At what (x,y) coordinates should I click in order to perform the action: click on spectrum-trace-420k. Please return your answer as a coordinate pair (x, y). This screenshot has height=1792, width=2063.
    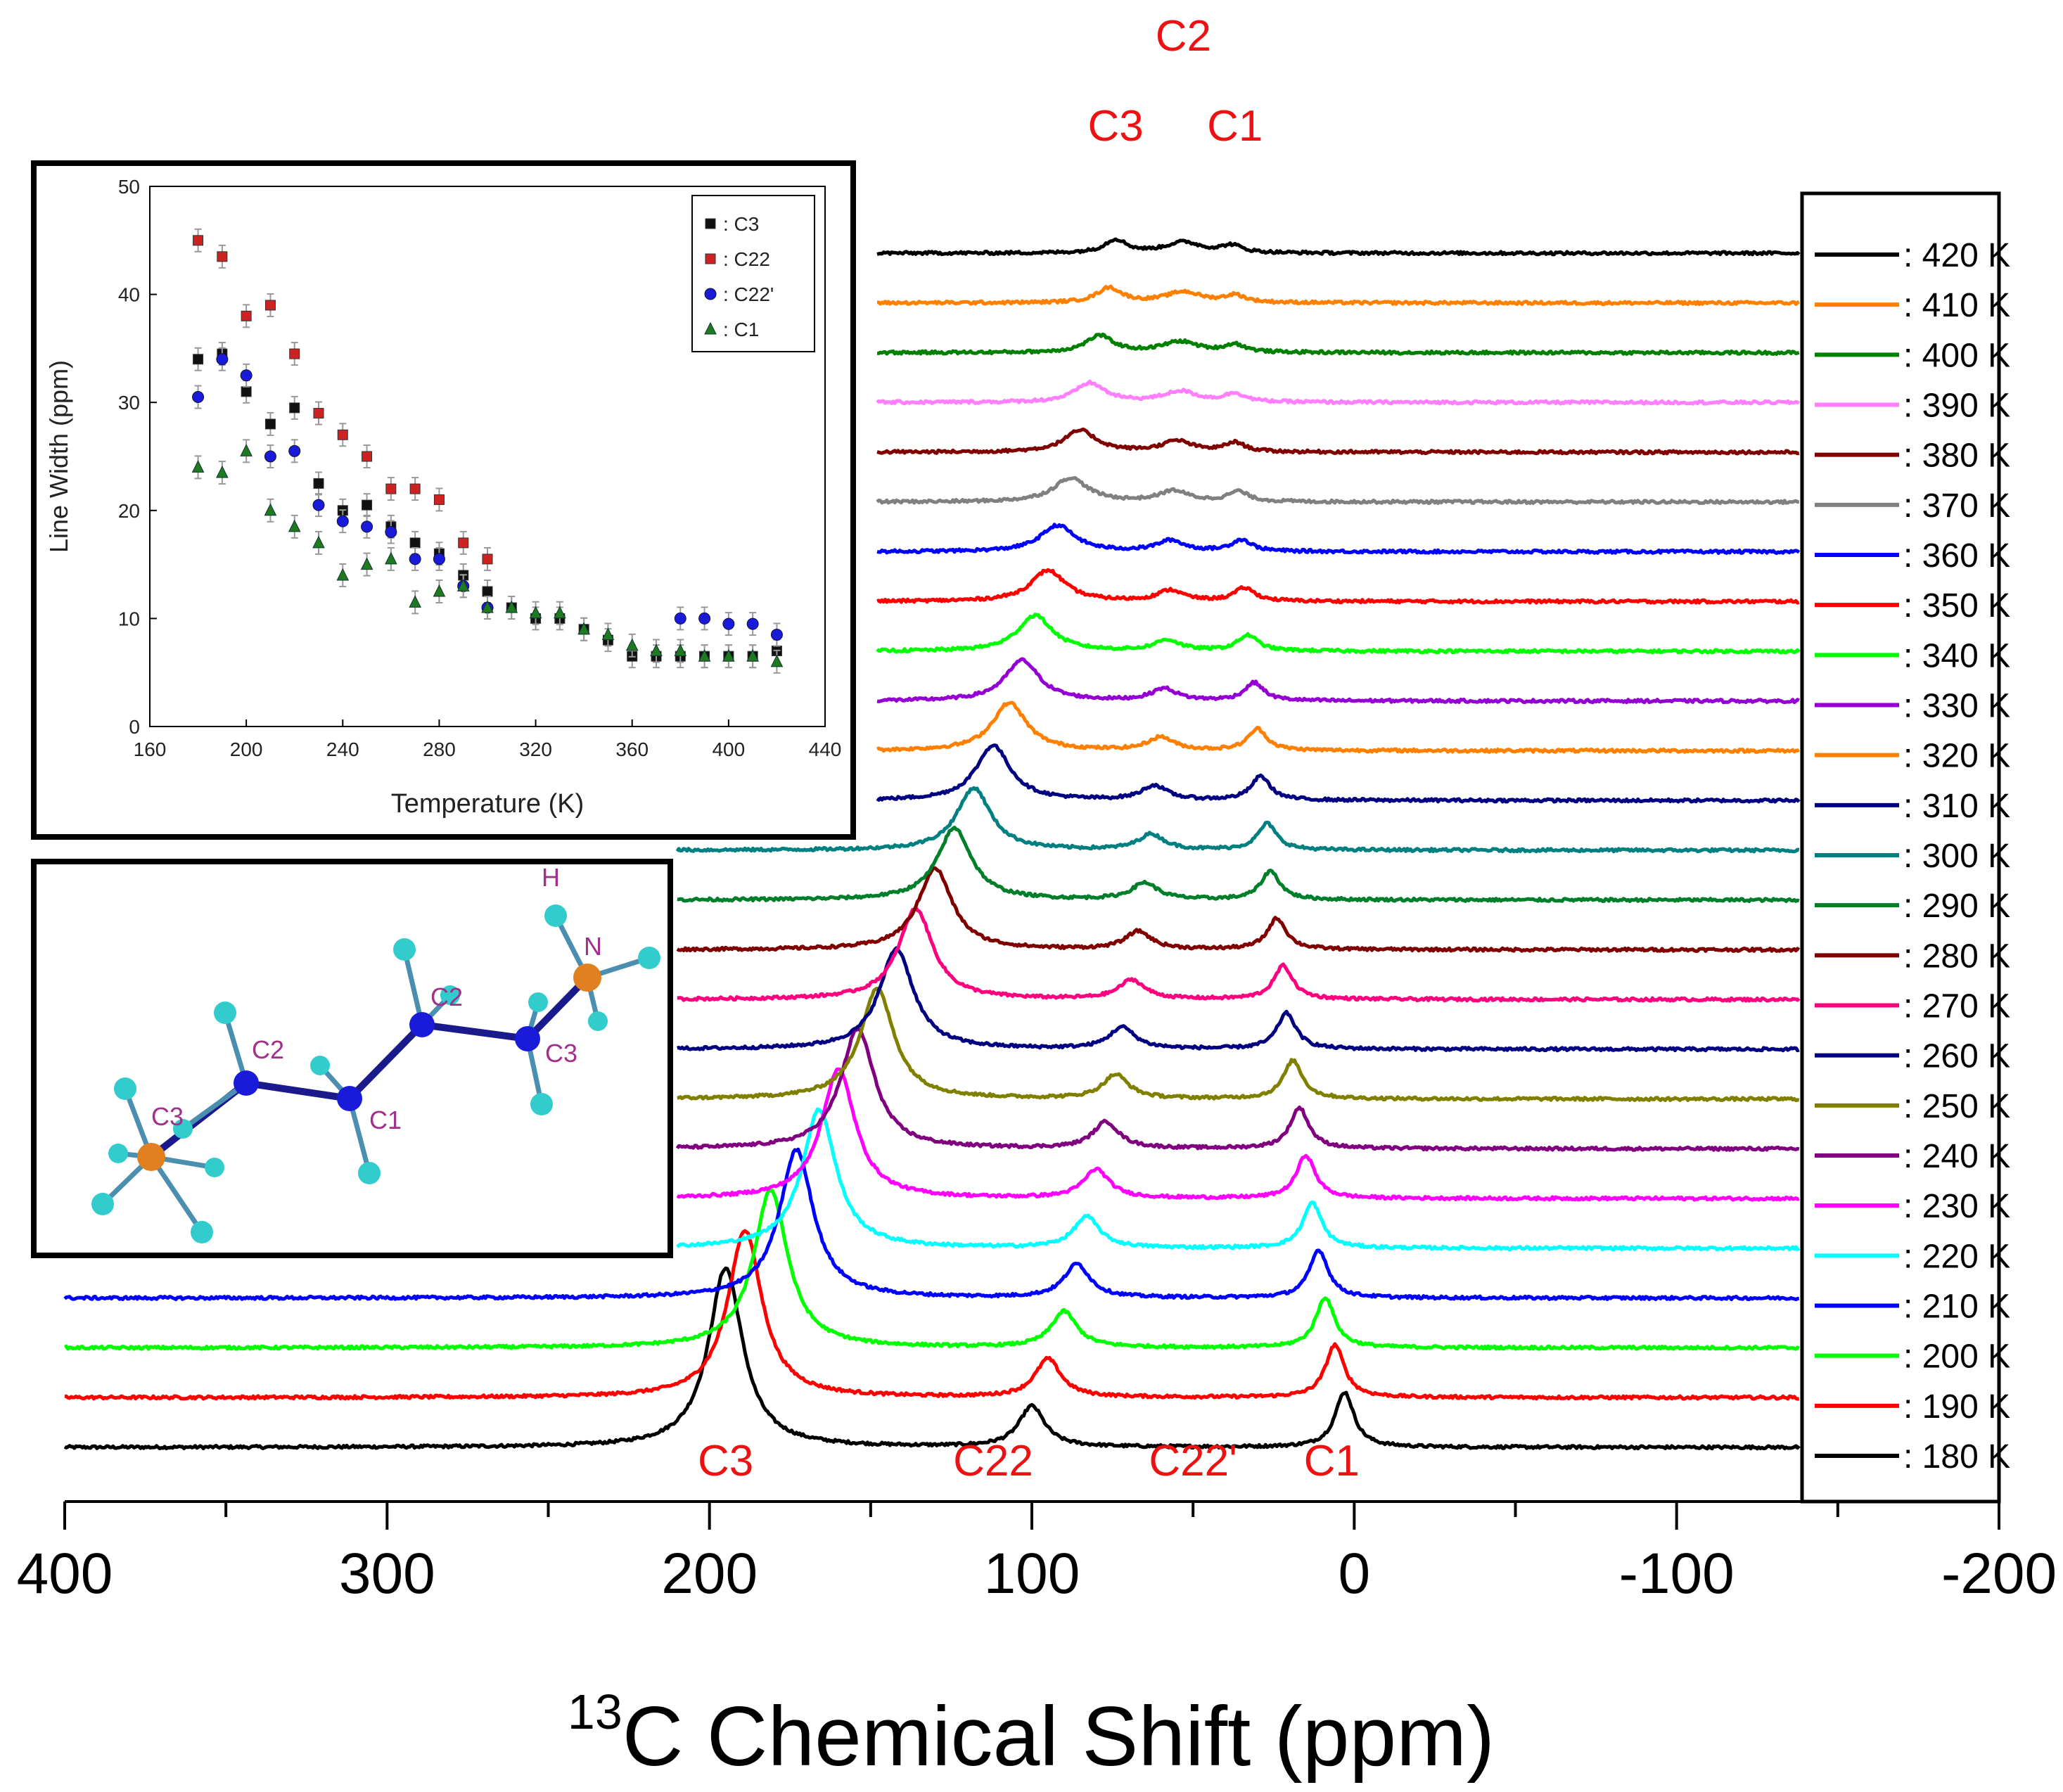
    Looking at the image, I should click on (1338, 247).